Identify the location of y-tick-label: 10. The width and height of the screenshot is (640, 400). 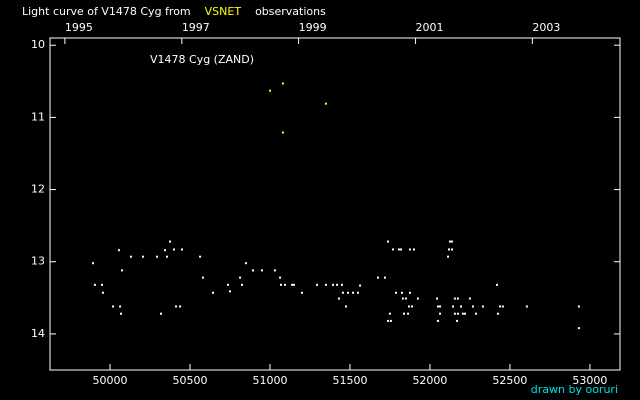
(38, 44).